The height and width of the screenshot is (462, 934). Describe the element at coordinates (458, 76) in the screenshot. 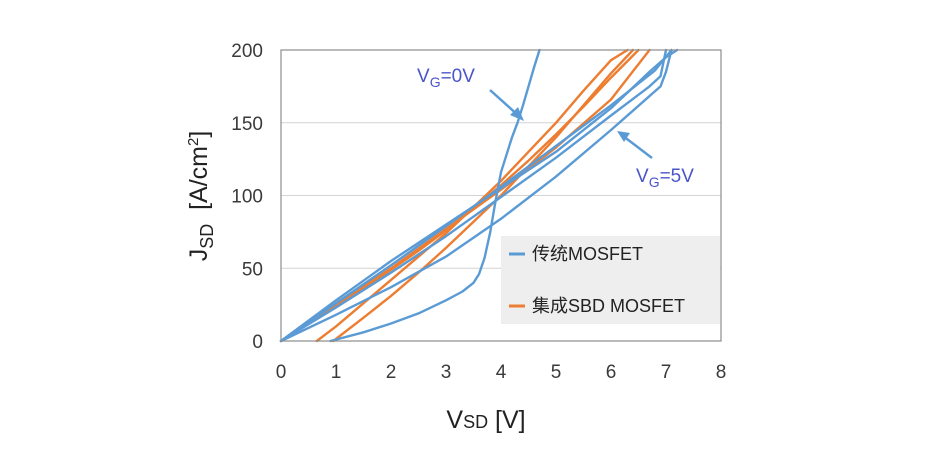

I see `annotation-vg0-rest: =0V` at that location.